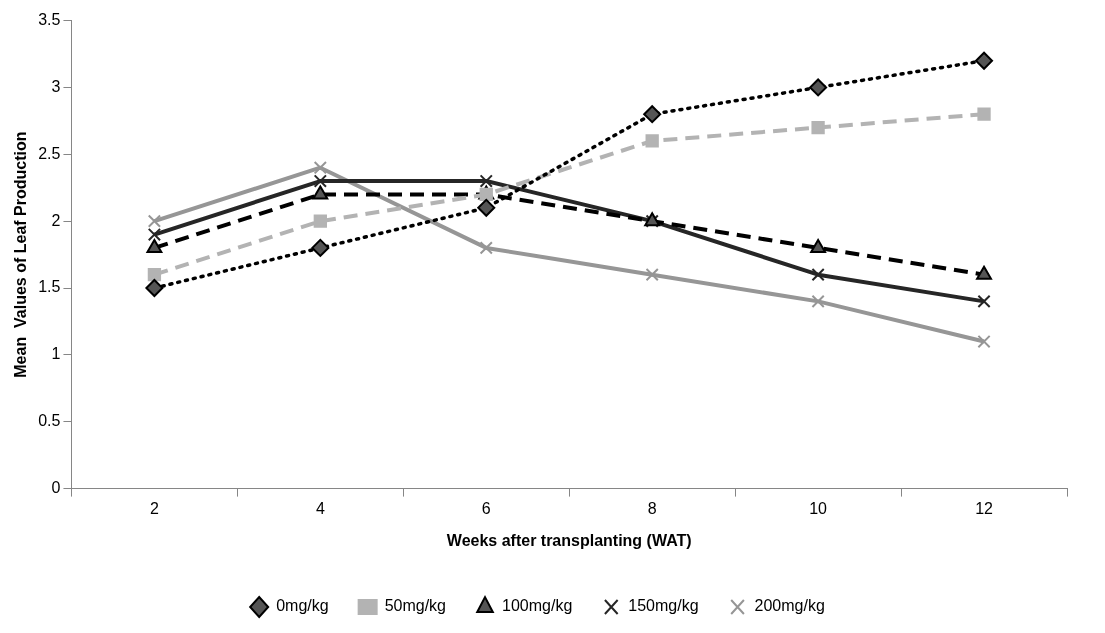  What do you see at coordinates (652, 508) in the screenshot?
I see `x-tick-label: 8` at bounding box center [652, 508].